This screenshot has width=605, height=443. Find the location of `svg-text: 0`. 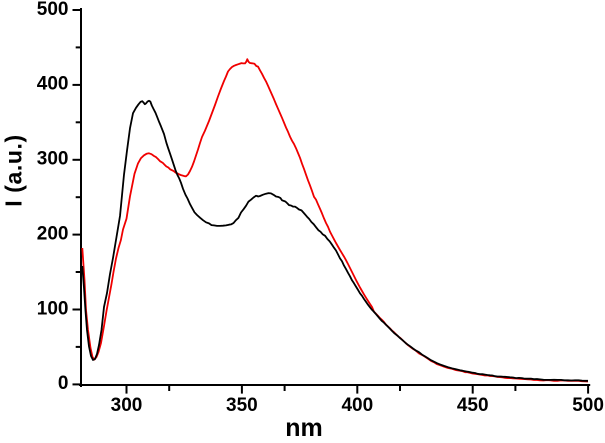

svg-text: 0 is located at coordinates (63, 383).